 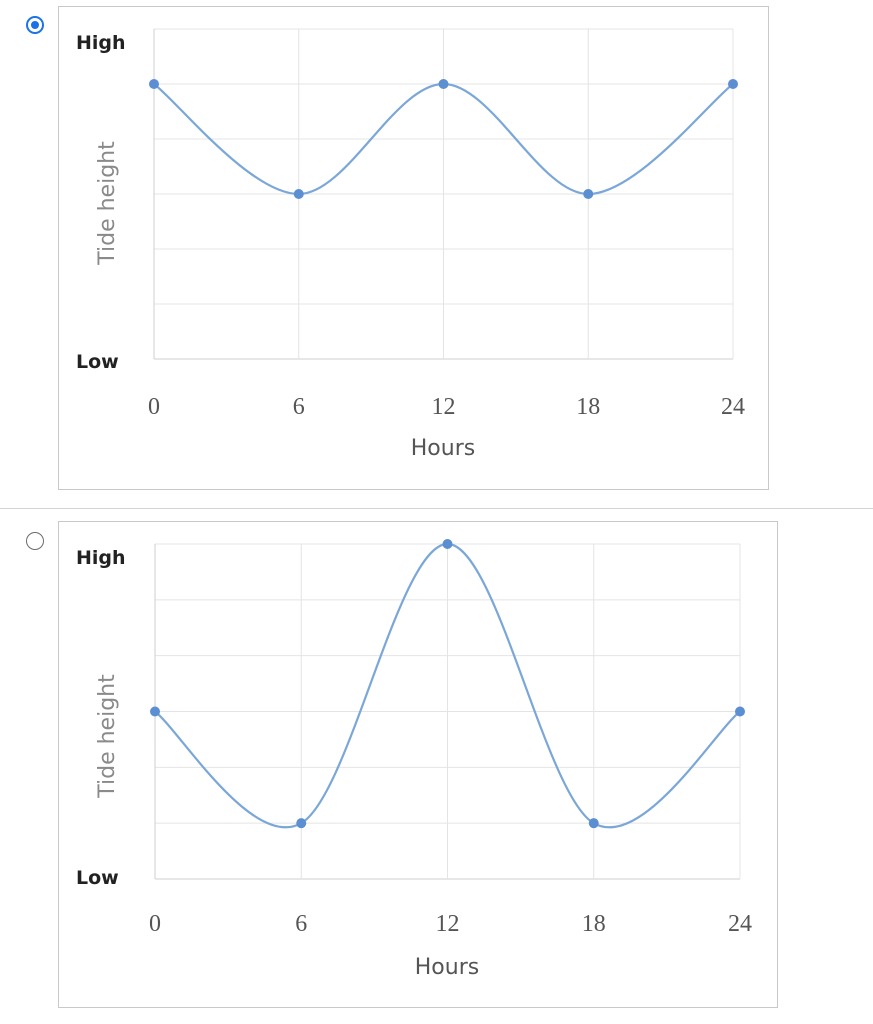 What do you see at coordinates (443, 139) in the screenshot?
I see `series` at bounding box center [443, 139].